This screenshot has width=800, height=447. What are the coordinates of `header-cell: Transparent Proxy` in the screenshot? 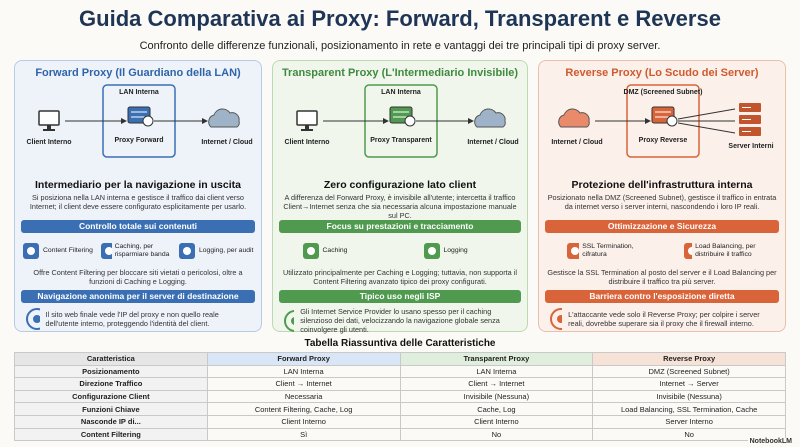 It's located at (496, 359).